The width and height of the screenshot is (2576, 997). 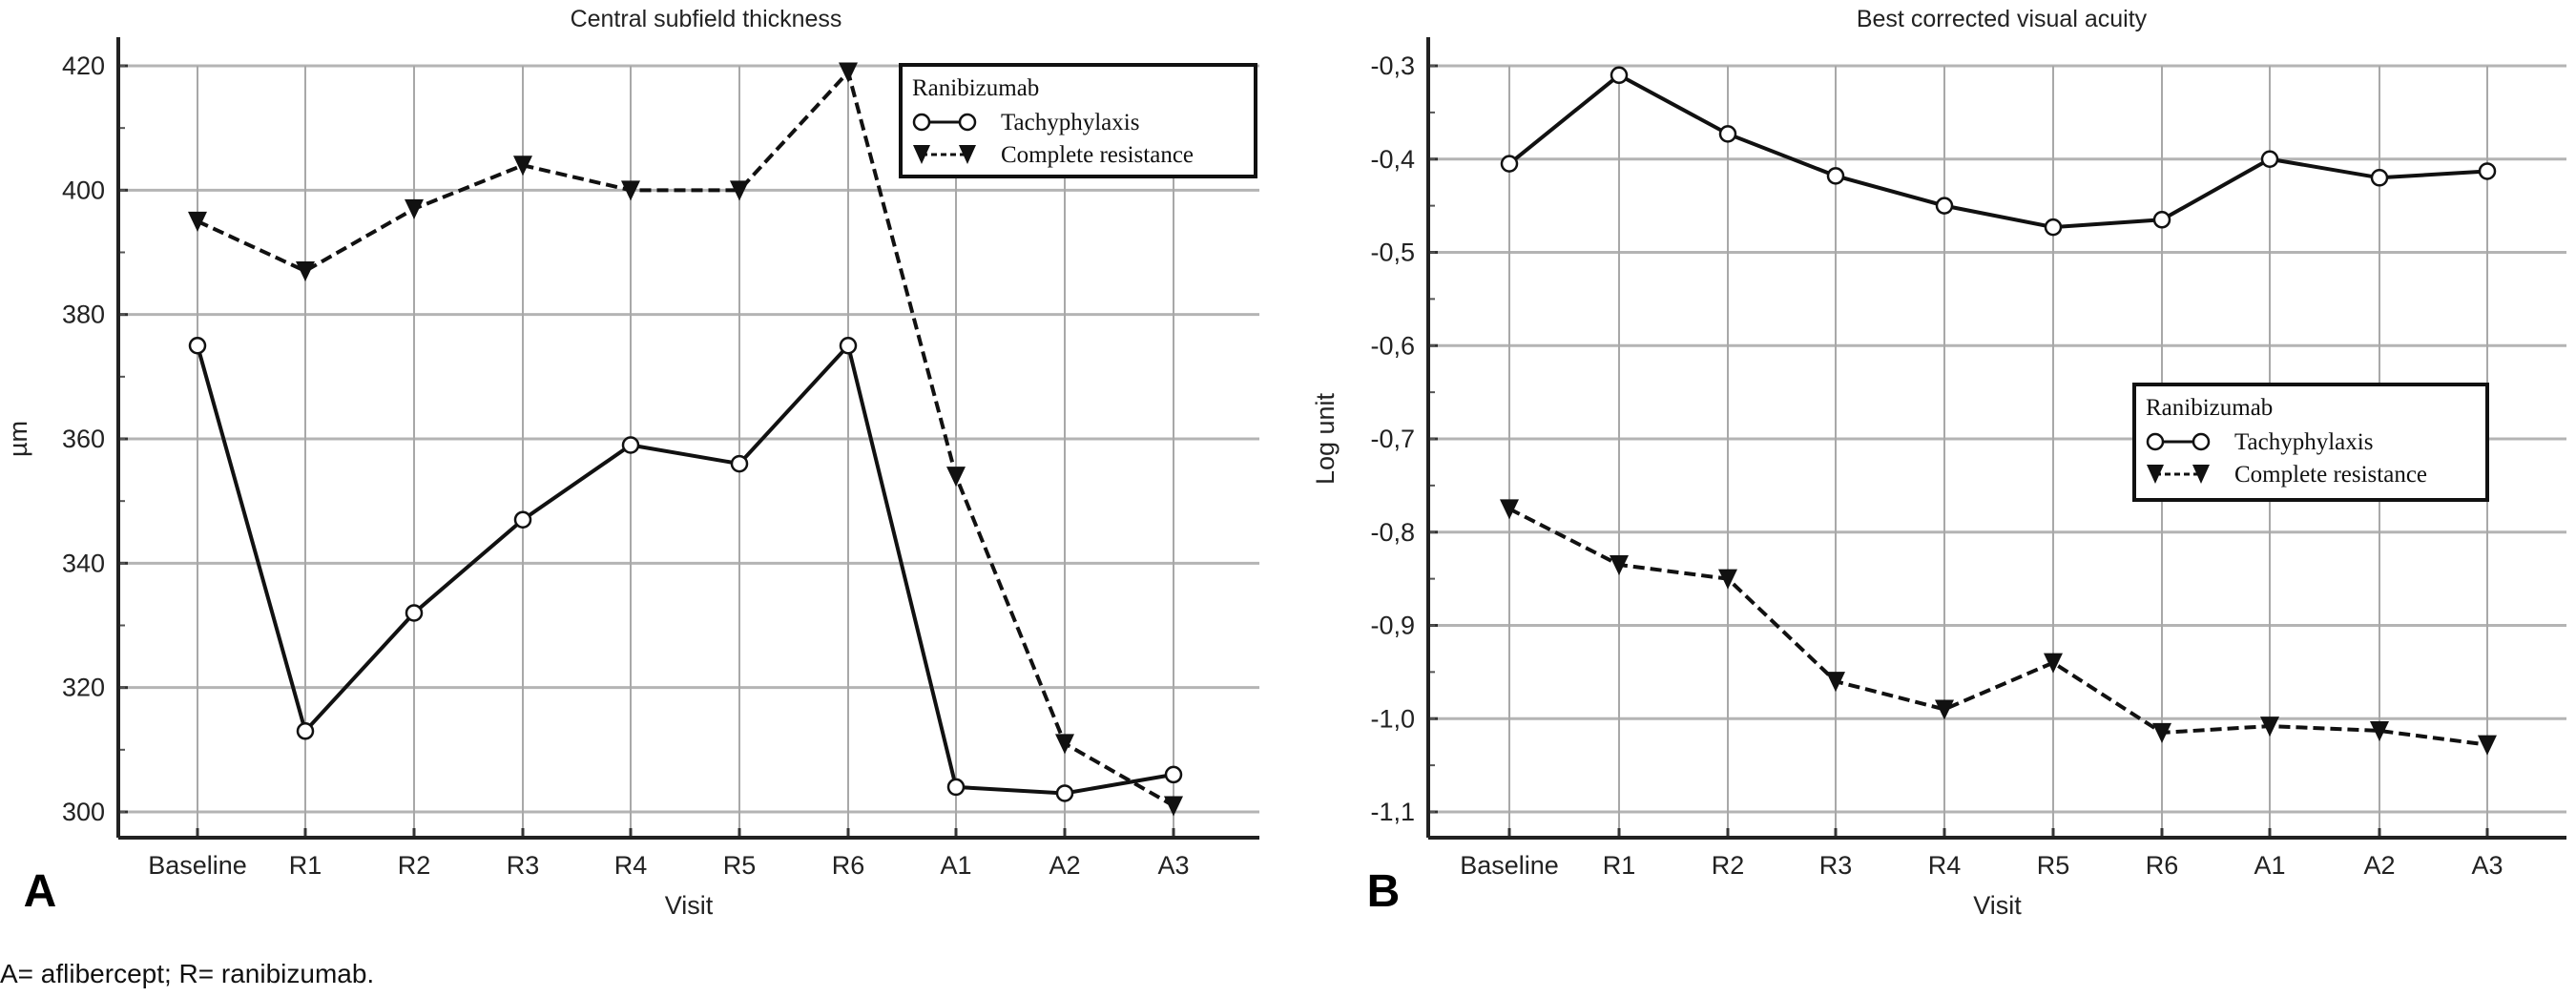 I want to click on series-line-tachyphylaxis, so click(x=1997, y=151).